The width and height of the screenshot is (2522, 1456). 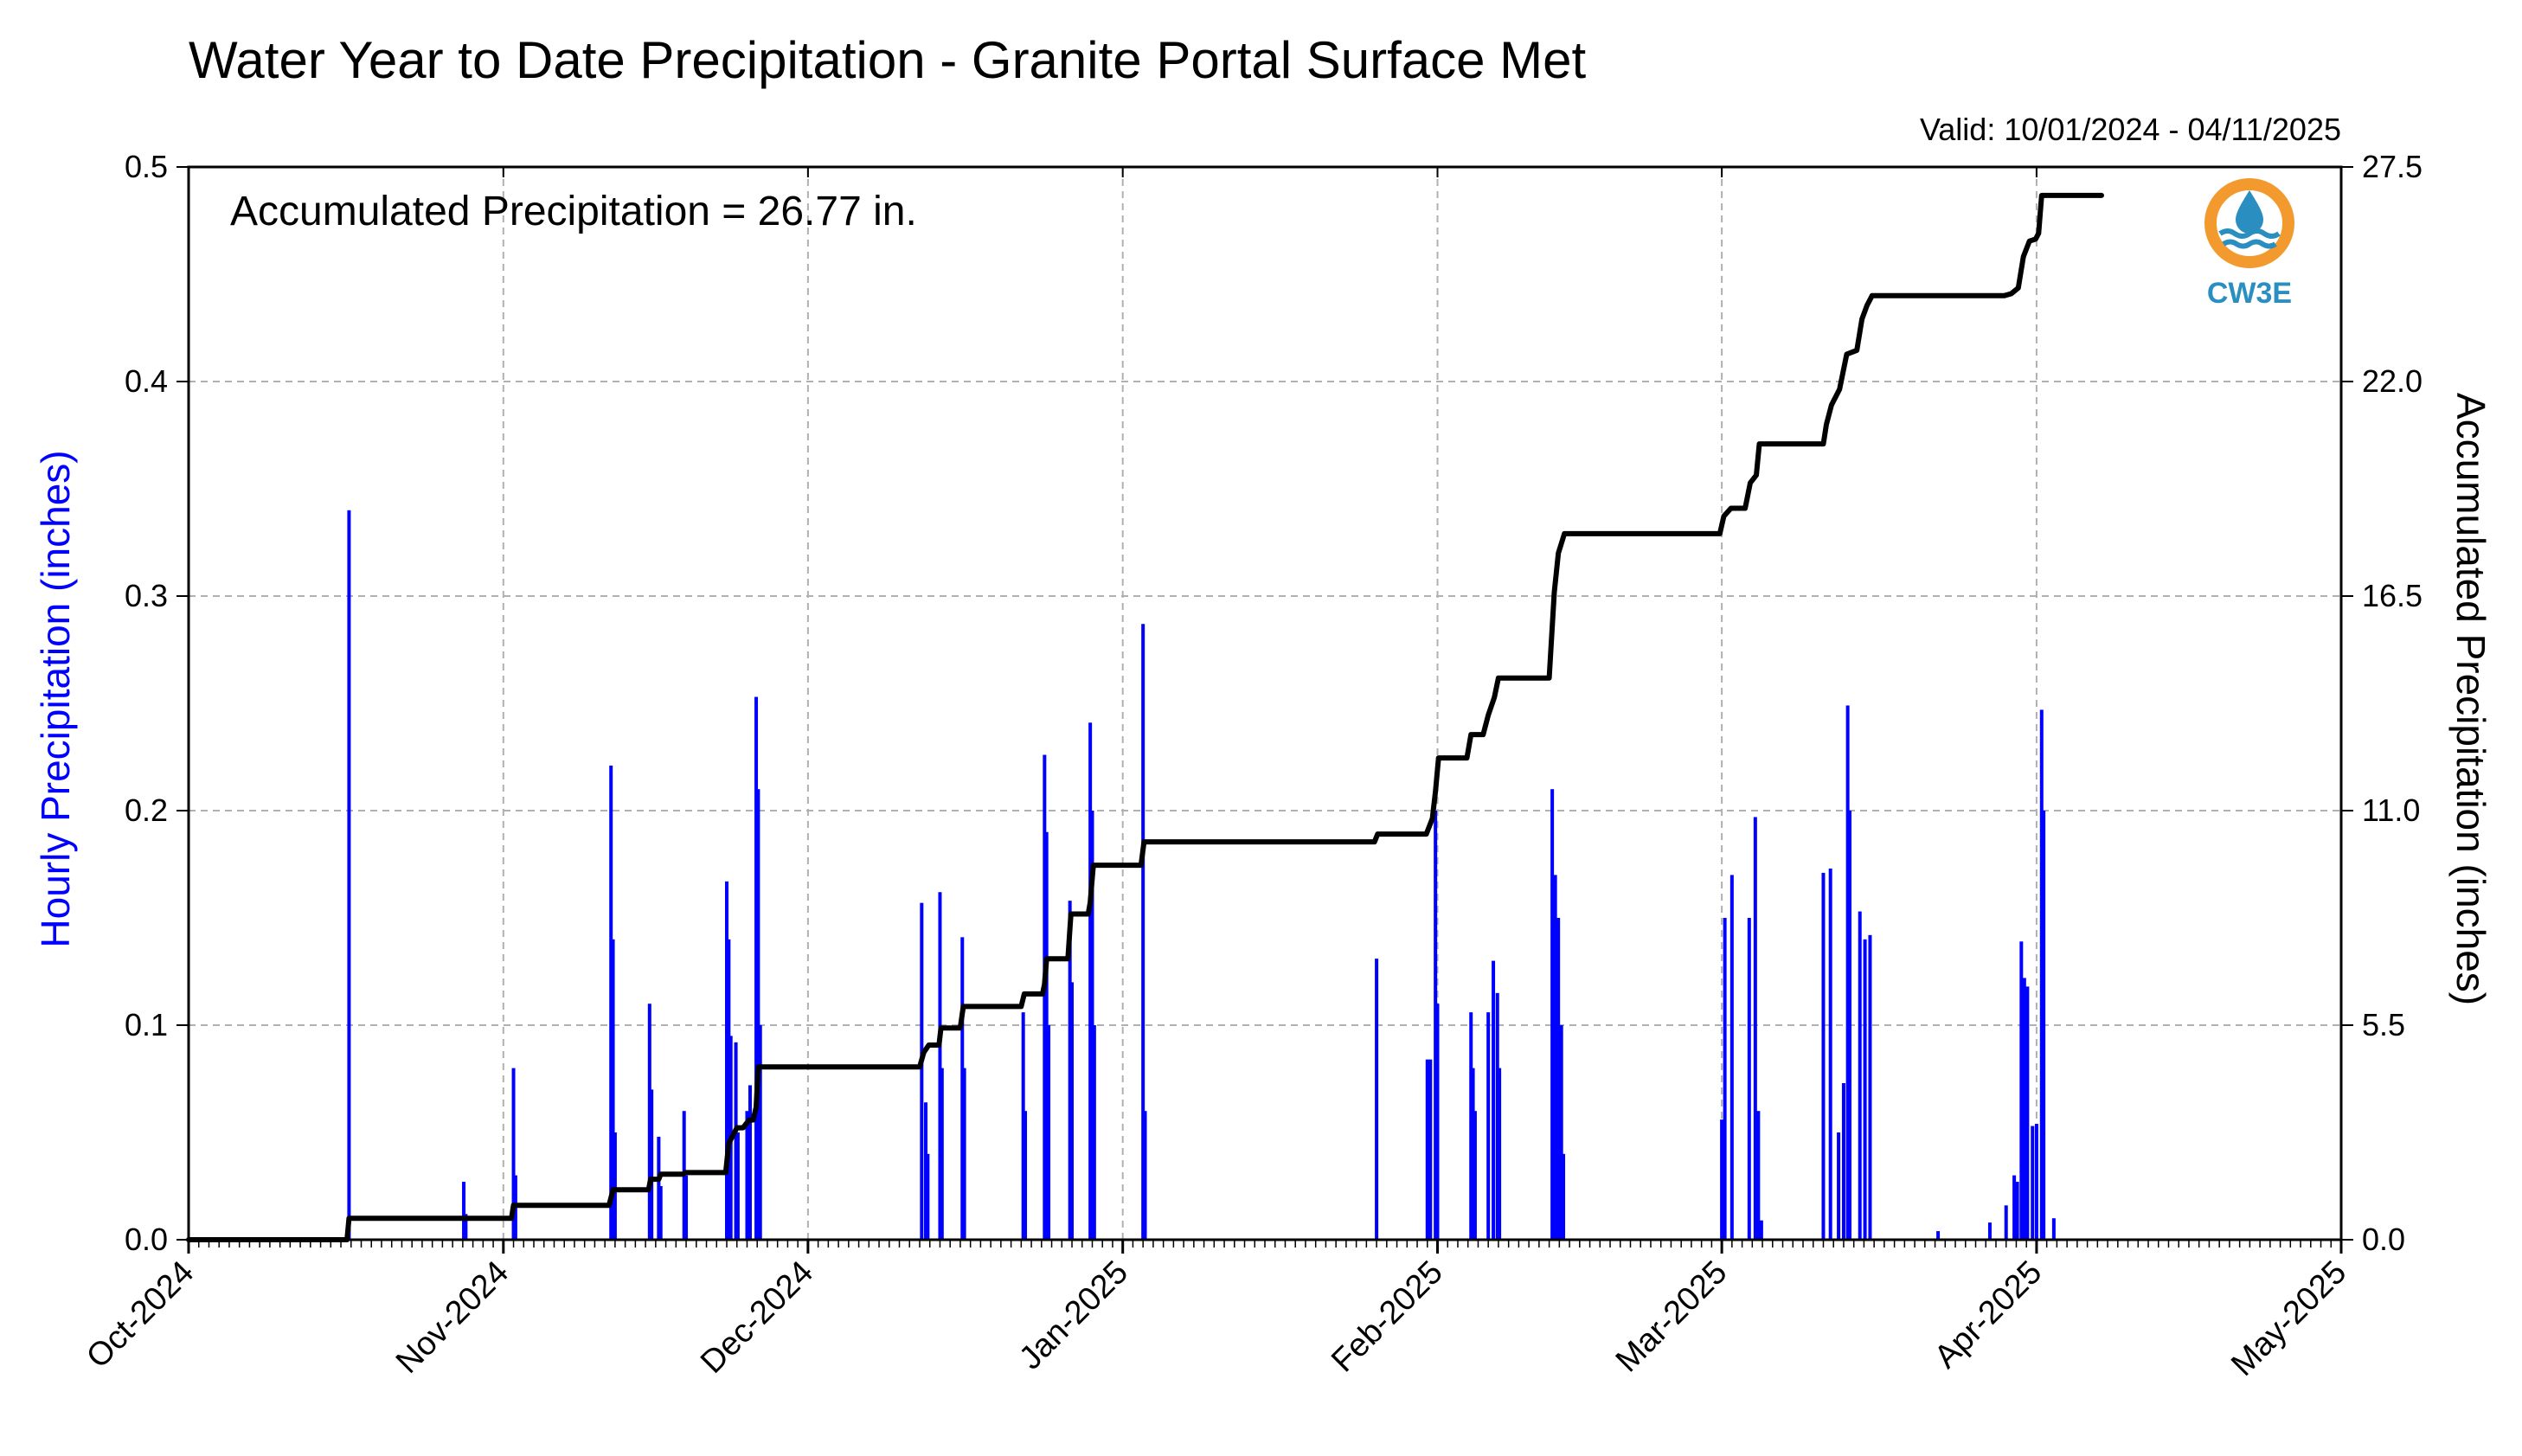 I want to click on x-tick-label: Oct-2024, so click(x=140, y=1315).